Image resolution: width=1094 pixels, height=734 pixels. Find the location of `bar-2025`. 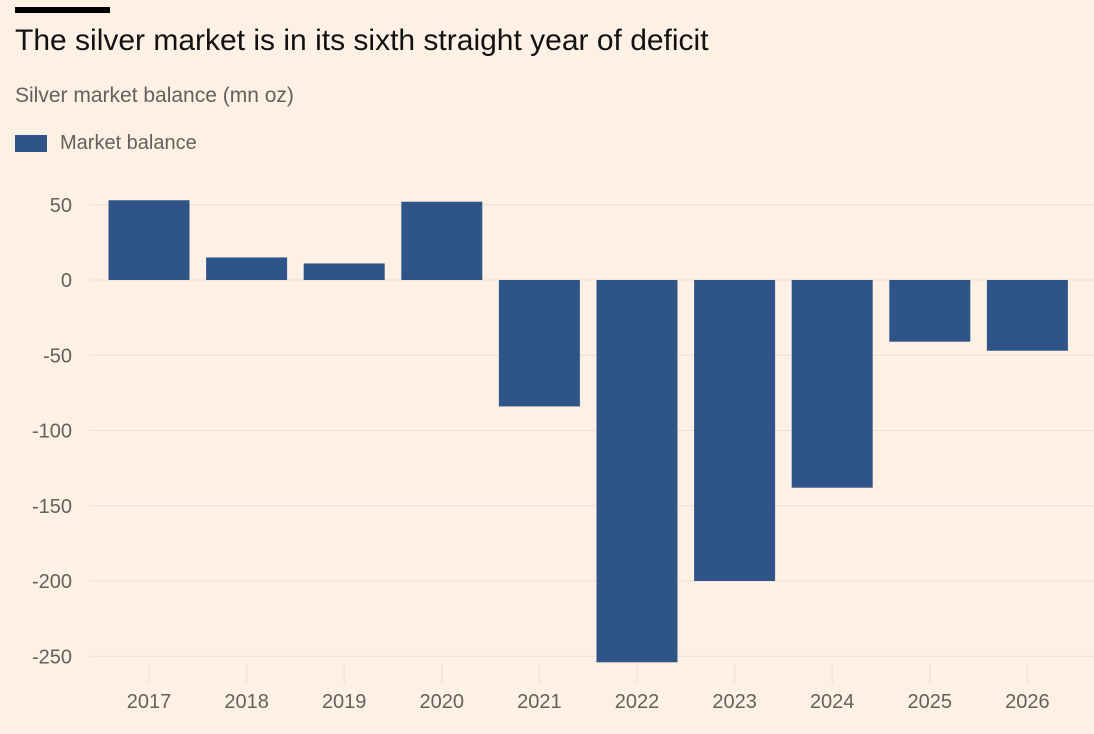

bar-2025 is located at coordinates (930, 311).